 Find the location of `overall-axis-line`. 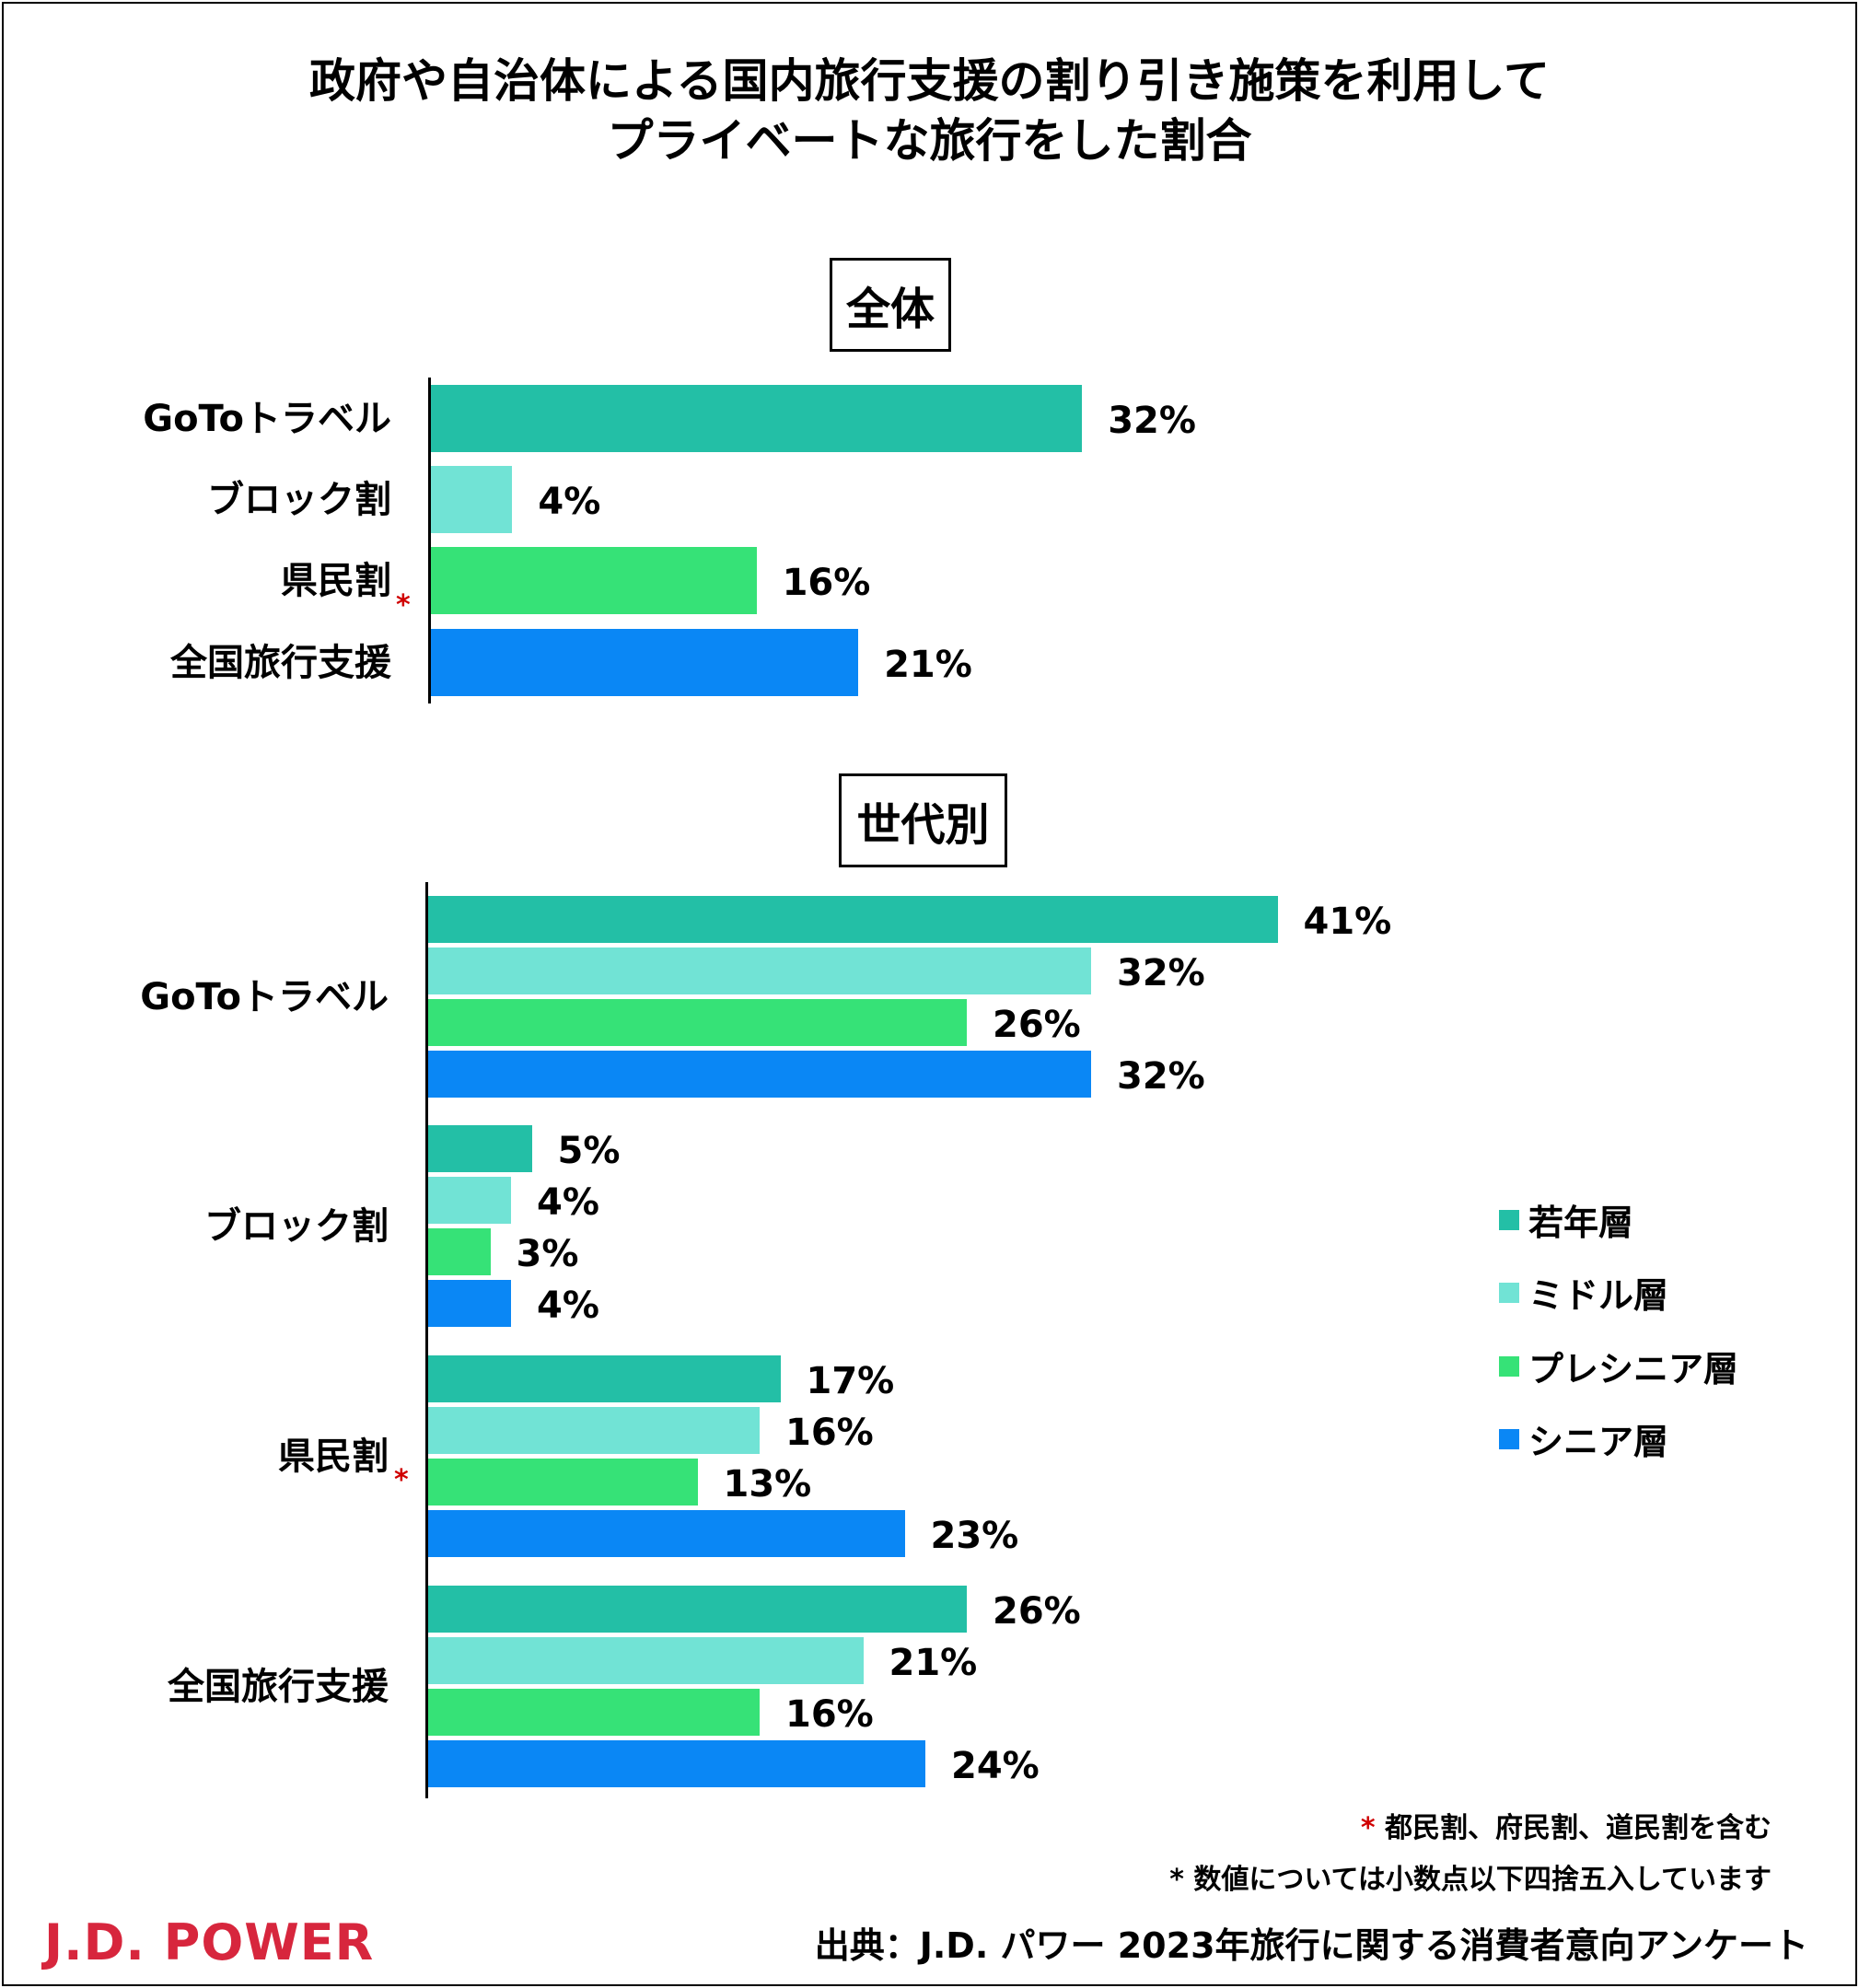

overall-axis-line is located at coordinates (429, 541).